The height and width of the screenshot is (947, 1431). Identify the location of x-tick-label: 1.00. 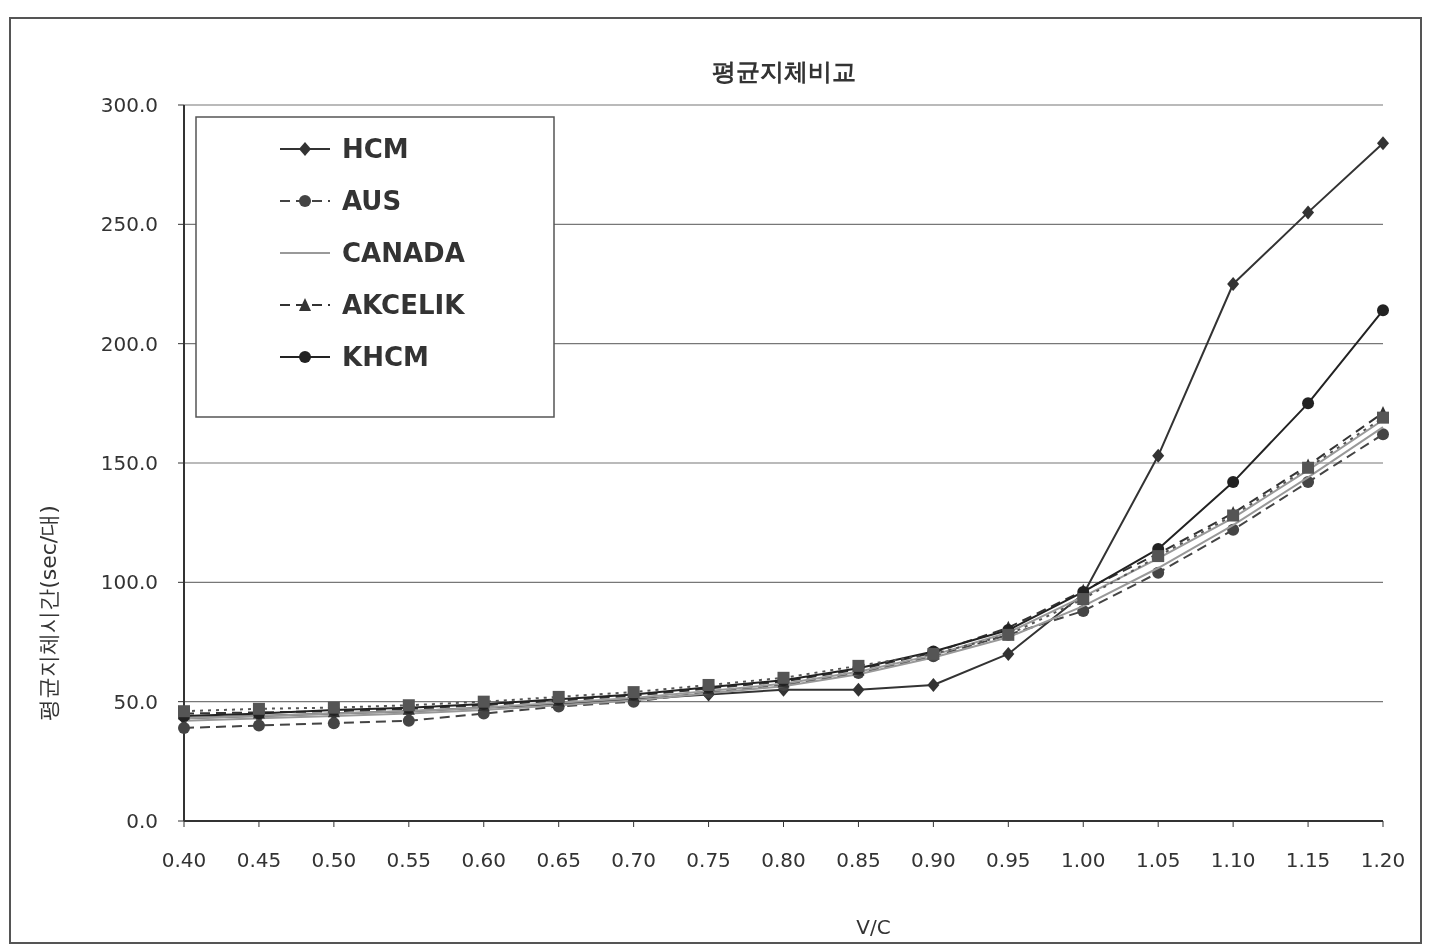
(1083, 860).